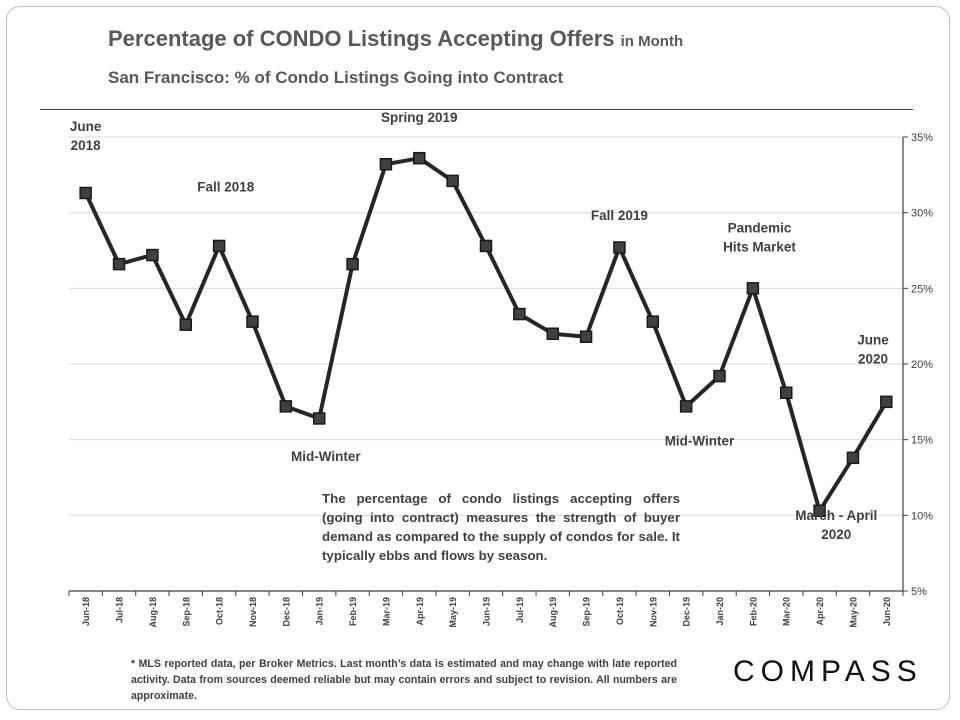 The image size is (960, 720). What do you see at coordinates (787, 611) in the screenshot?
I see `x-tick-label: Mar-20` at bounding box center [787, 611].